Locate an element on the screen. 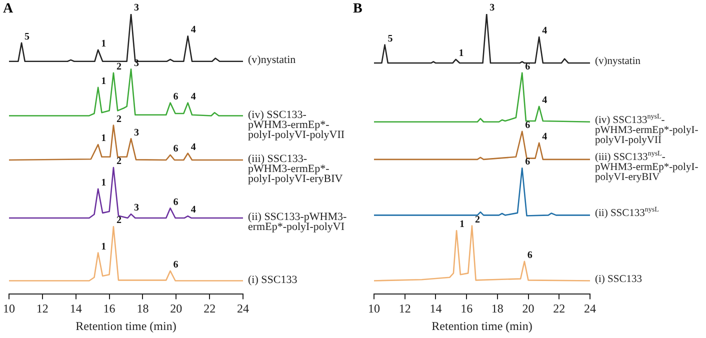  series-label: (ii) SSC133-pWHM3-ermEp*-polyI-polyVI is located at coordinates (298, 221).